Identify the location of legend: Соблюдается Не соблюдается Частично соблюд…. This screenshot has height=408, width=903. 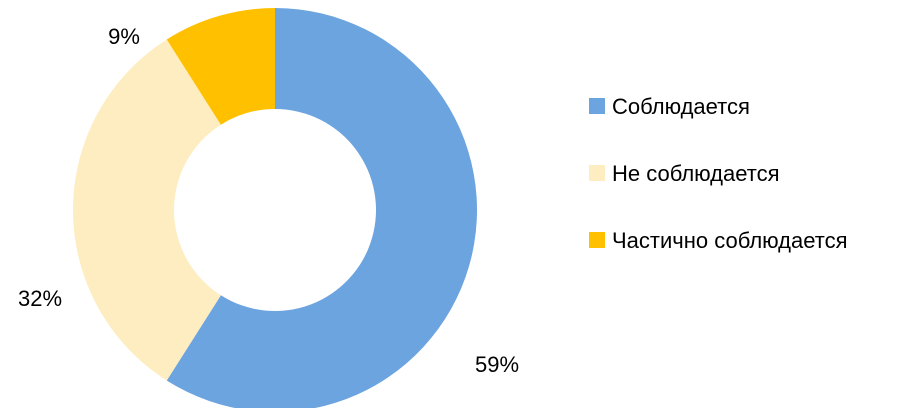
(718, 173).